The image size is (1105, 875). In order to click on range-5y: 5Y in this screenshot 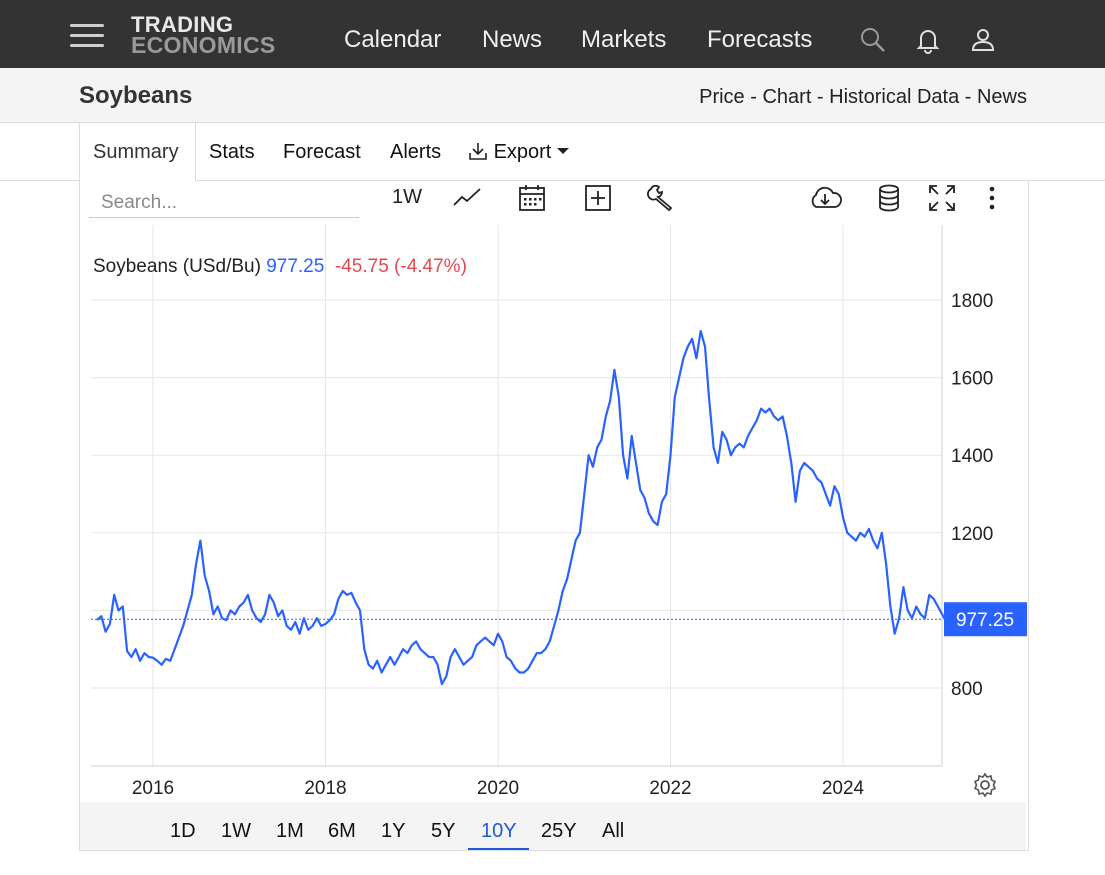, I will do `click(443, 831)`.